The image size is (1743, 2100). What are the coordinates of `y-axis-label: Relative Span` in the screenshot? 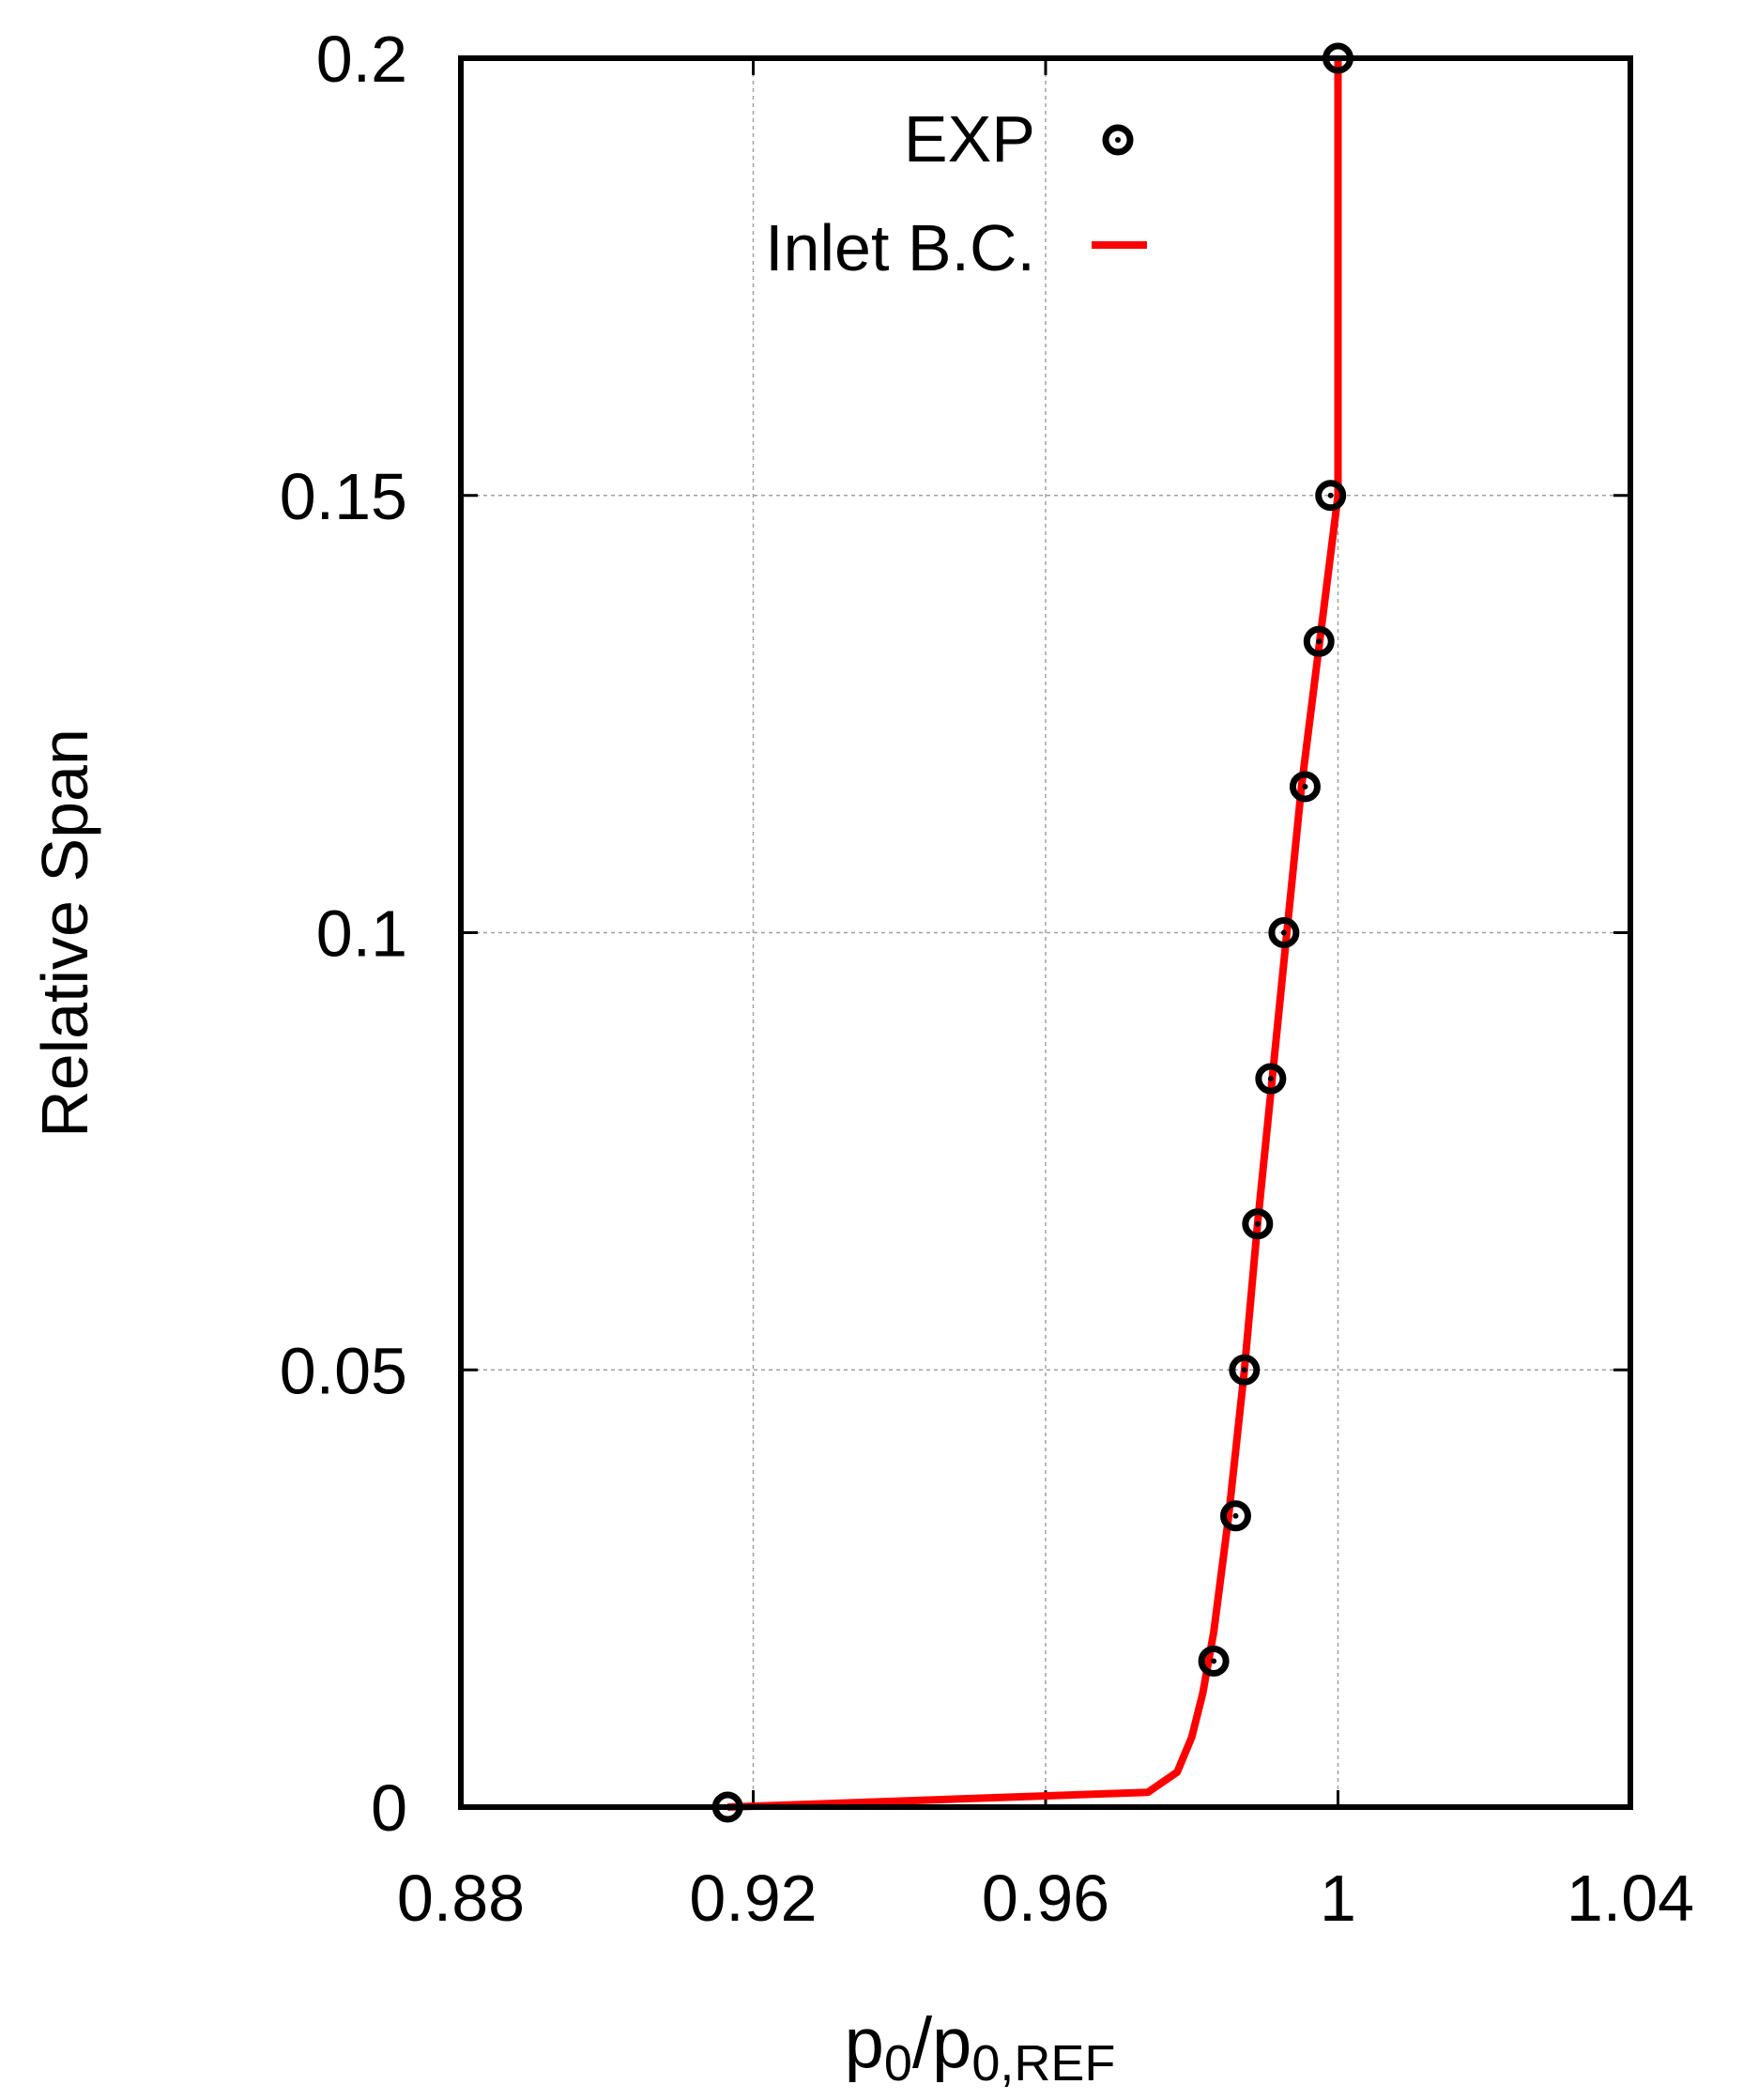 It's located at (64, 933).